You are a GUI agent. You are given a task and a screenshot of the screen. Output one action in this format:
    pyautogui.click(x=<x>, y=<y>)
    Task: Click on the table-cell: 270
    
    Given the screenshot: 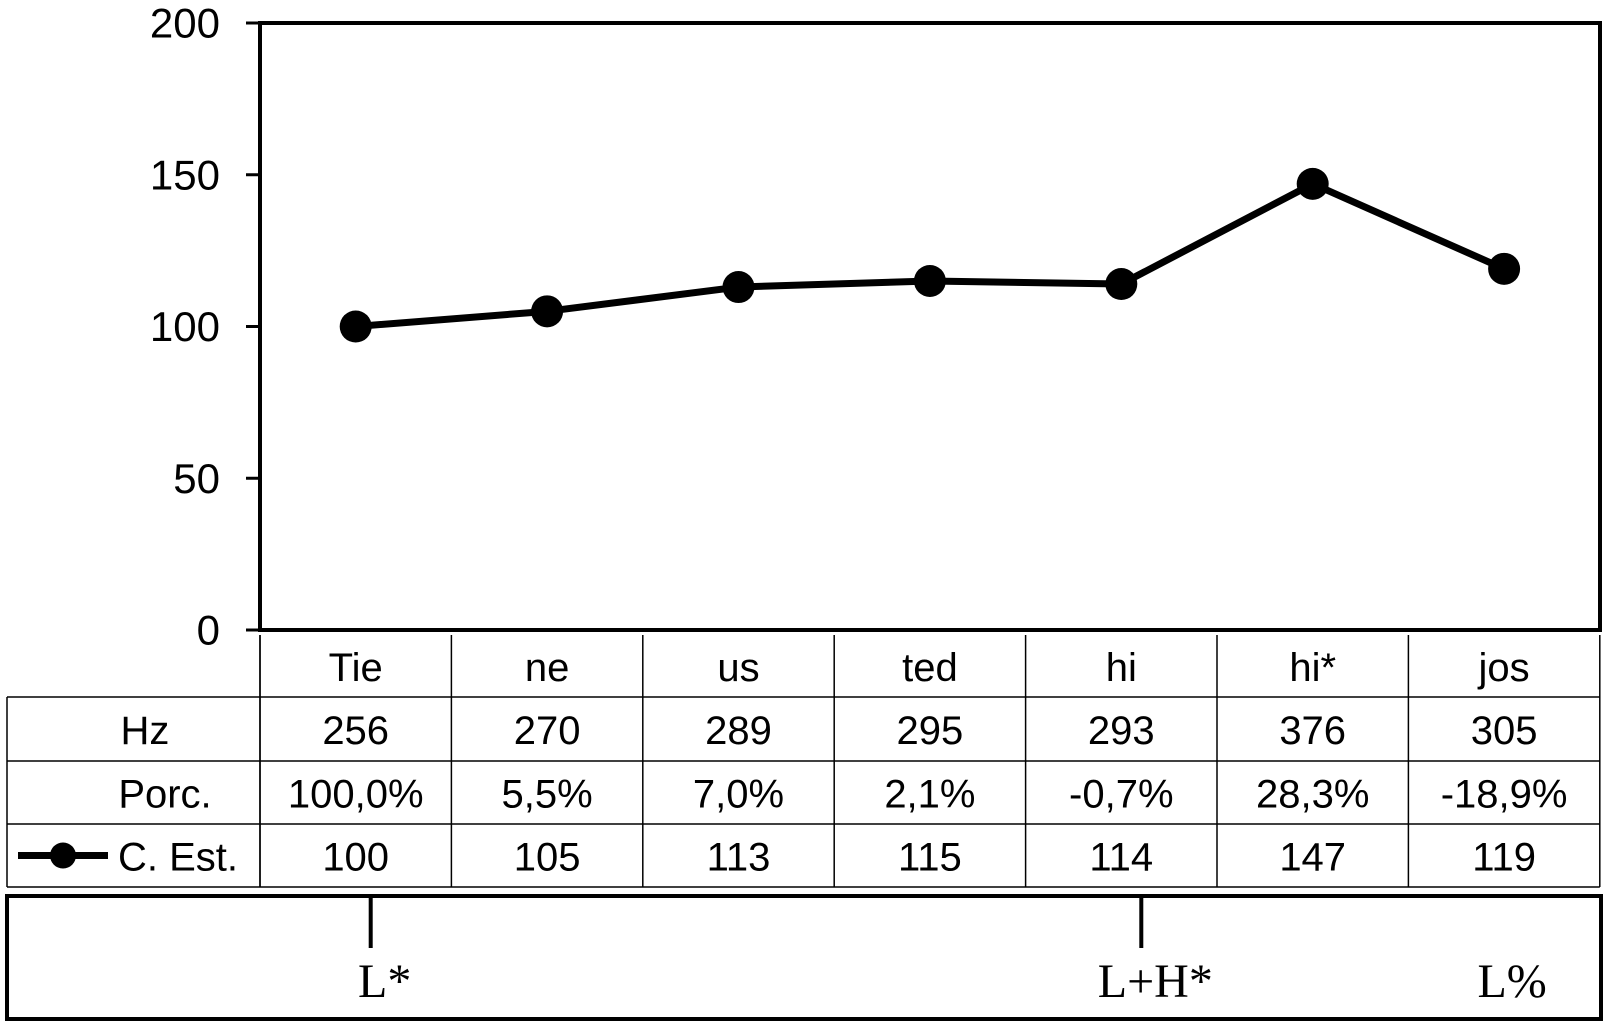 What is the action you would take?
    pyautogui.click(x=547, y=731)
    